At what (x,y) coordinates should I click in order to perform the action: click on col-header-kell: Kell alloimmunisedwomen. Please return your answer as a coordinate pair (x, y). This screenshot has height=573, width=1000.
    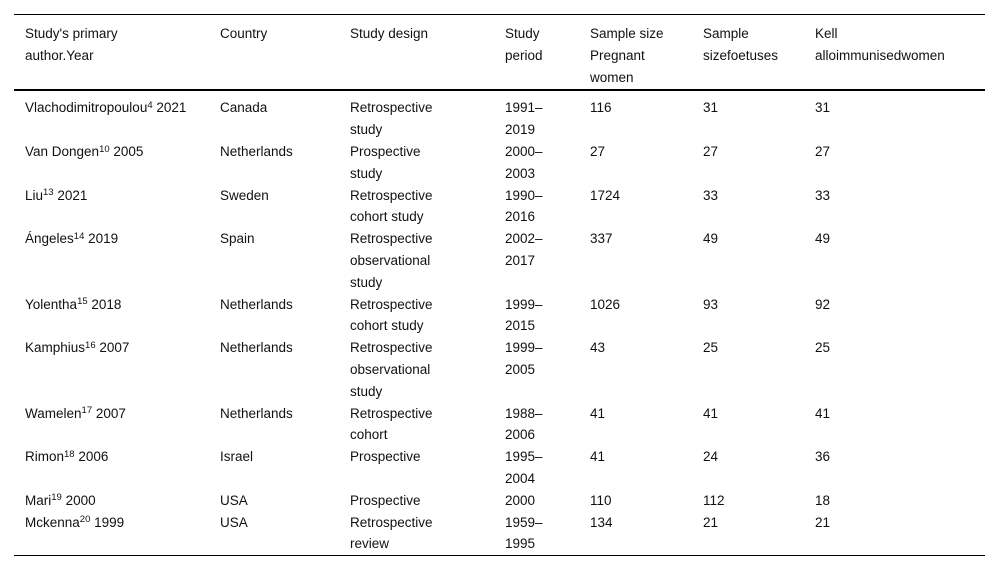
    Looking at the image, I should click on (880, 44).